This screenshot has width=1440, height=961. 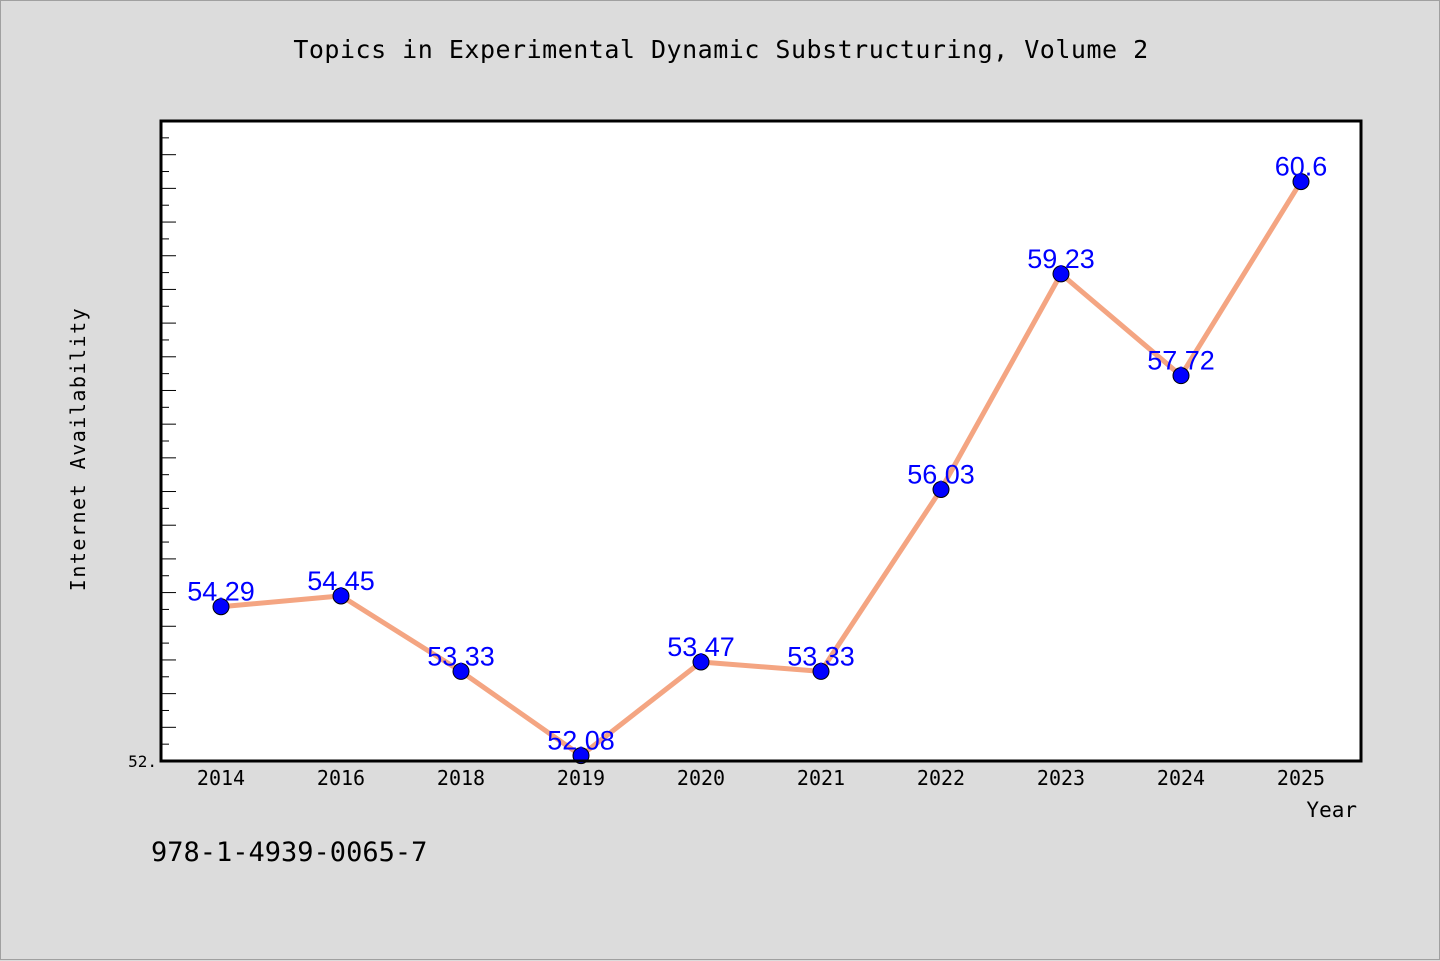 I want to click on data-label: 54.29, so click(x=221, y=592).